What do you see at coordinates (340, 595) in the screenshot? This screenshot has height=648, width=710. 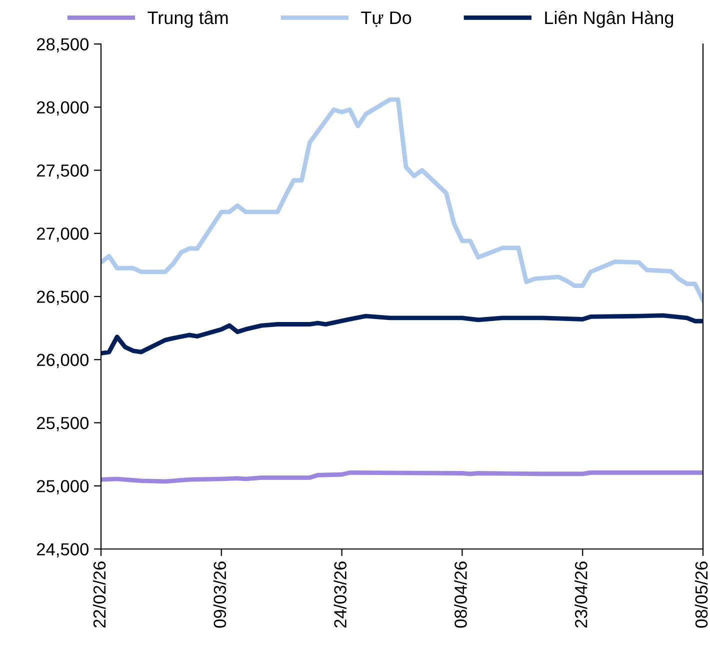 I see `x-tick-label: 24/03/26` at bounding box center [340, 595].